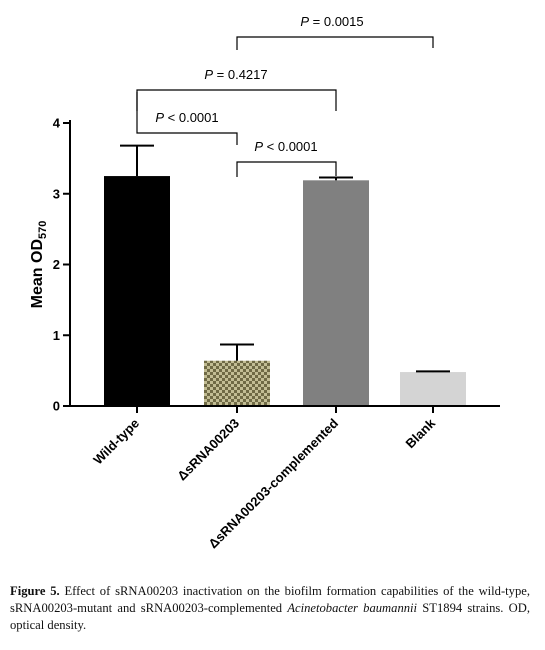 The image size is (545, 650). Describe the element at coordinates (420, 433) in the screenshot. I see `x-tick-label: Blank` at that location.